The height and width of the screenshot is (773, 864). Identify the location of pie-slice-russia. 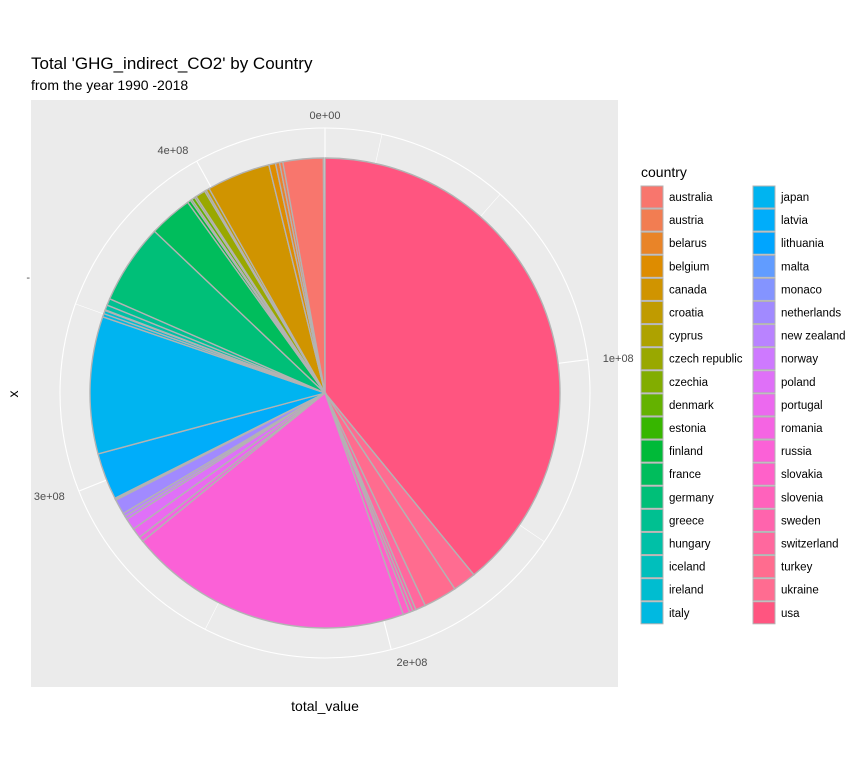
(273, 510).